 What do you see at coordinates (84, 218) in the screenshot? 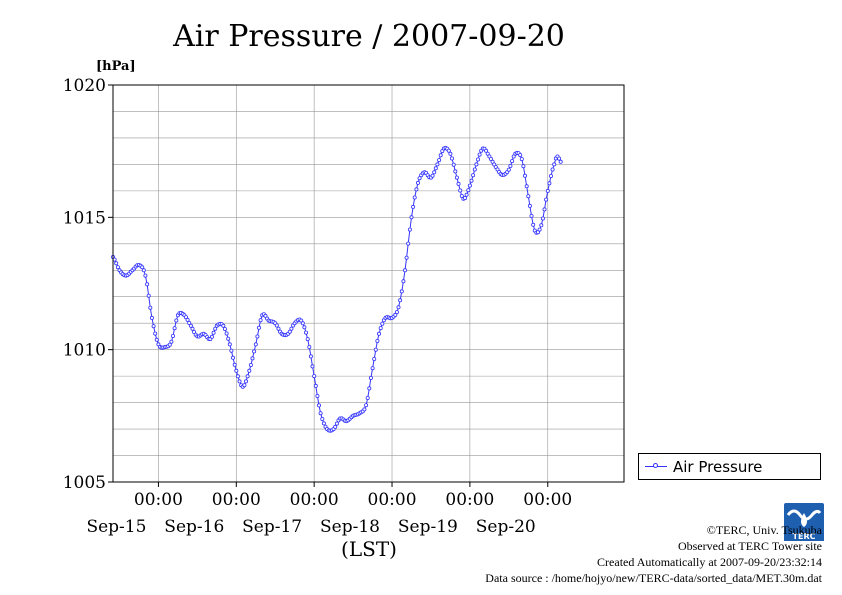
I see `y-tick-label: 1015` at bounding box center [84, 218].